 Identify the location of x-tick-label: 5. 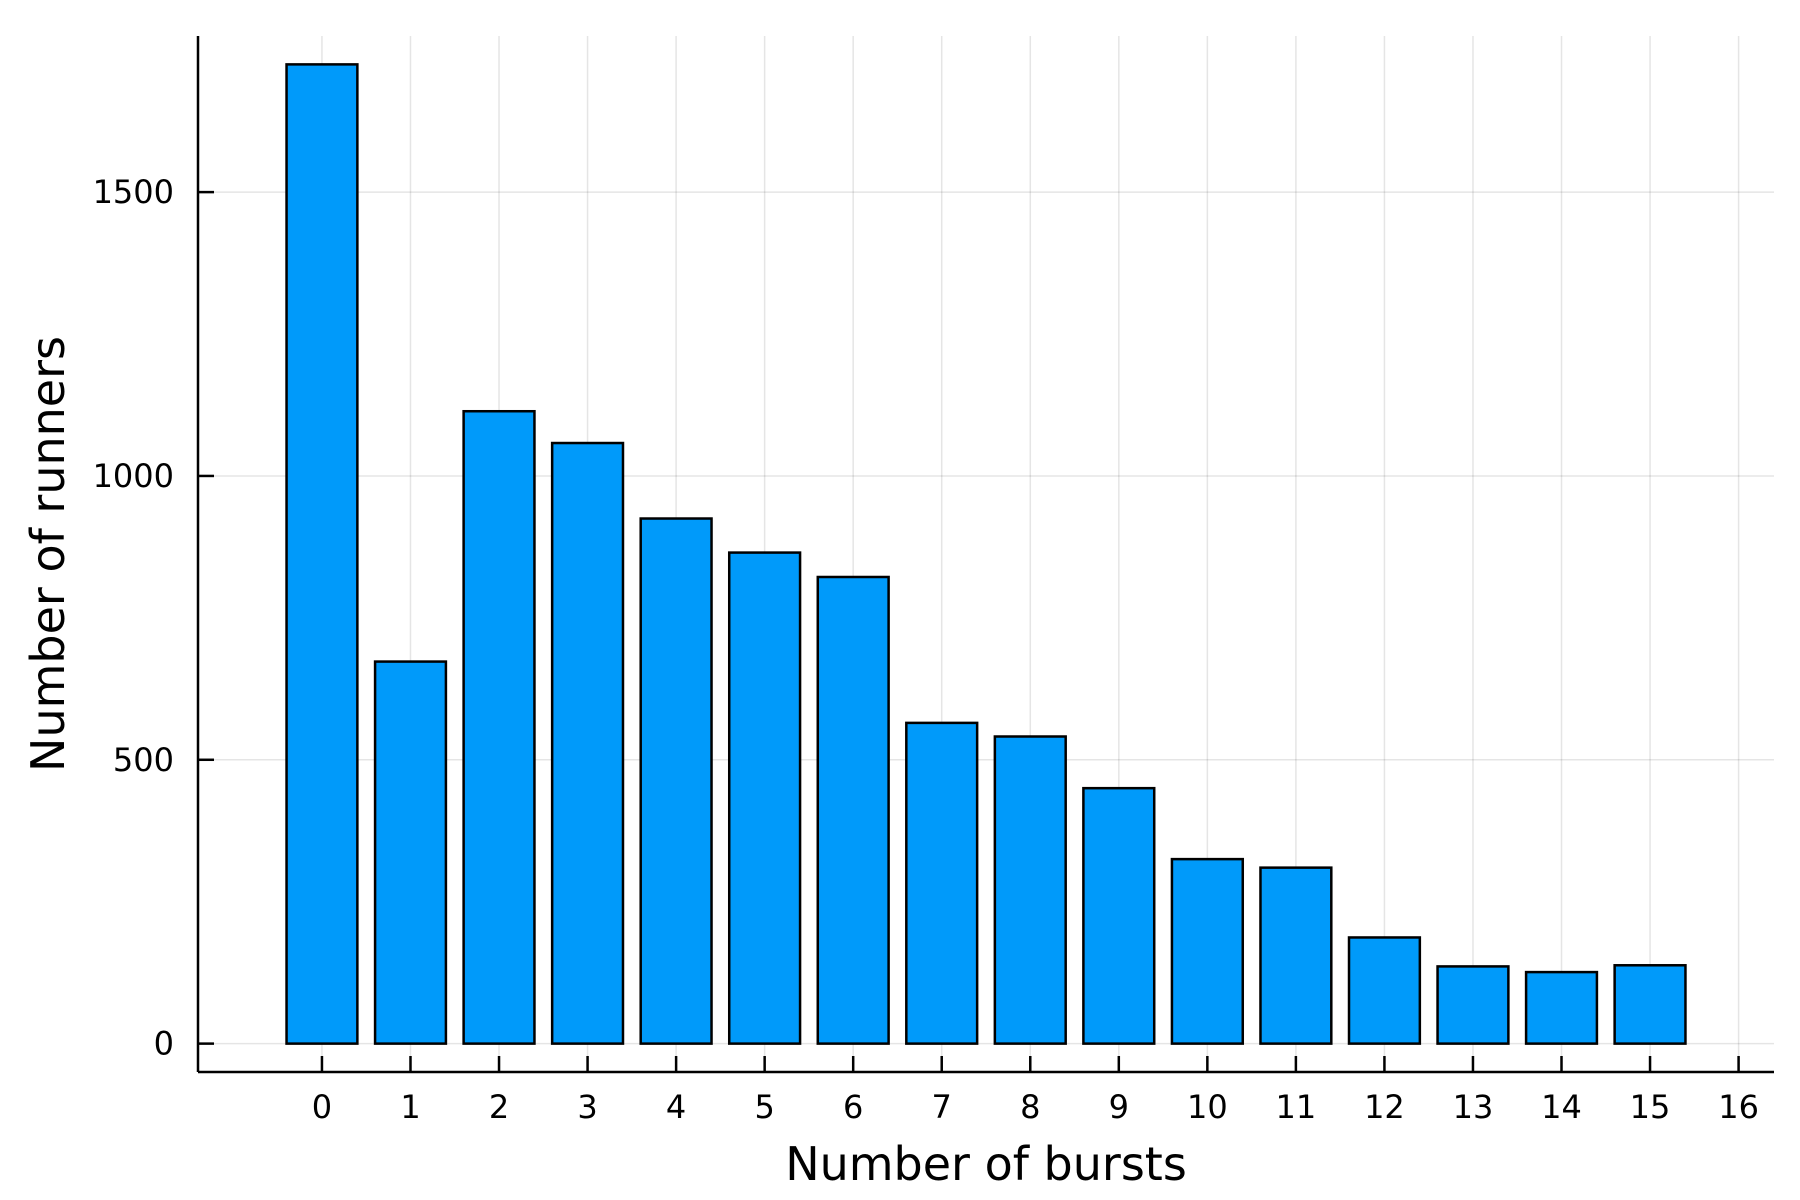
(764, 1107).